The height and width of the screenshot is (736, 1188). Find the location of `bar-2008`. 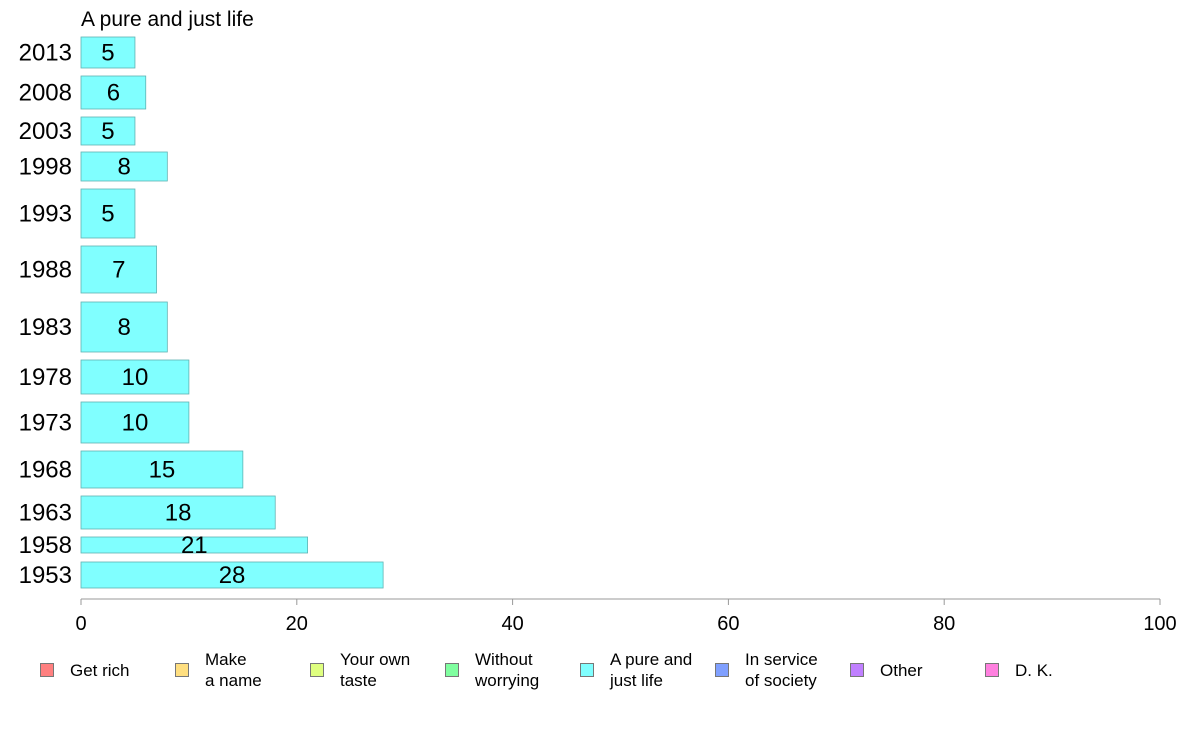

bar-2008 is located at coordinates (113, 92).